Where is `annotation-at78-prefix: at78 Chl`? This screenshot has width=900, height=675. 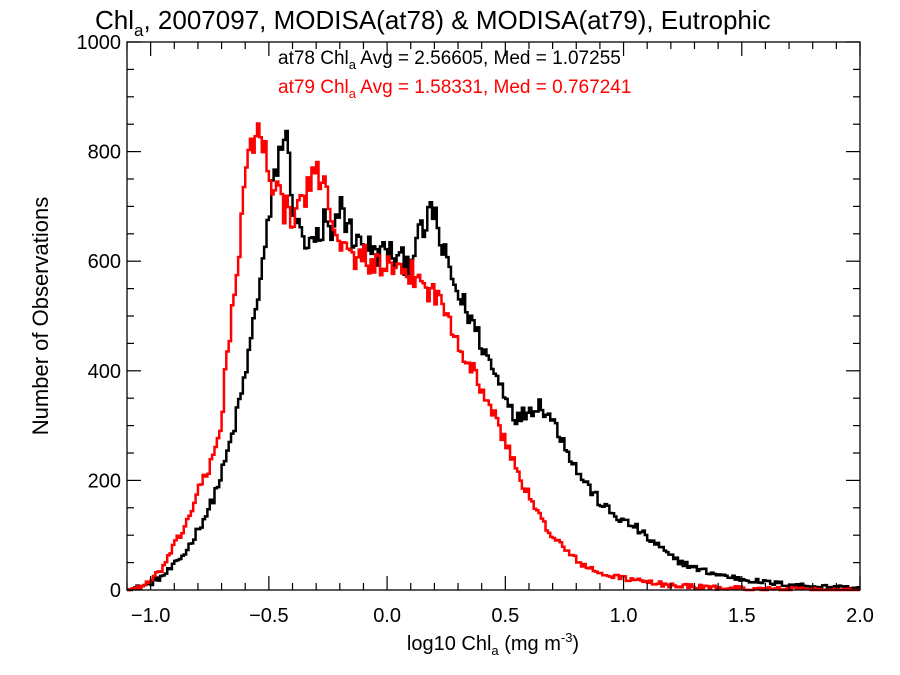
annotation-at78-prefix: at78 Chl is located at coordinates (313, 58).